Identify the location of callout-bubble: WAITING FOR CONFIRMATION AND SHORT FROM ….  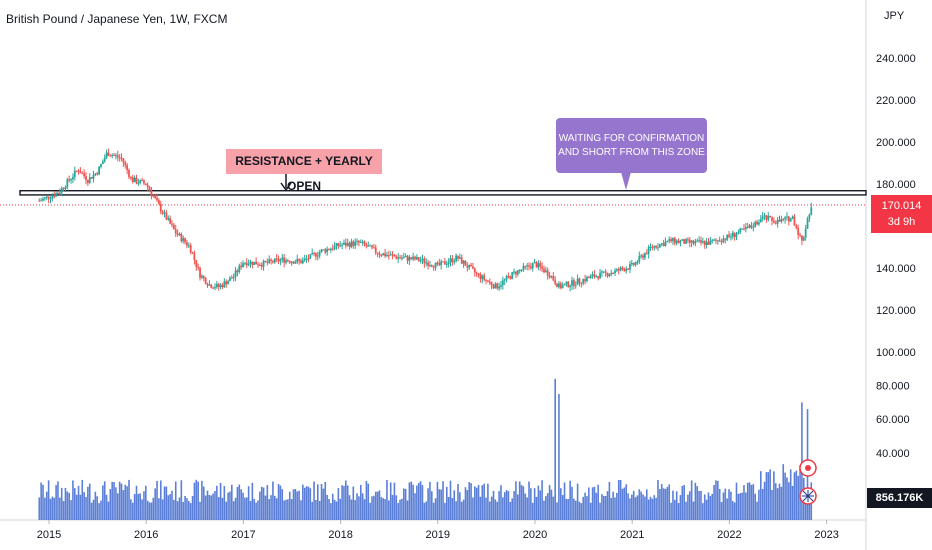
(631, 145).